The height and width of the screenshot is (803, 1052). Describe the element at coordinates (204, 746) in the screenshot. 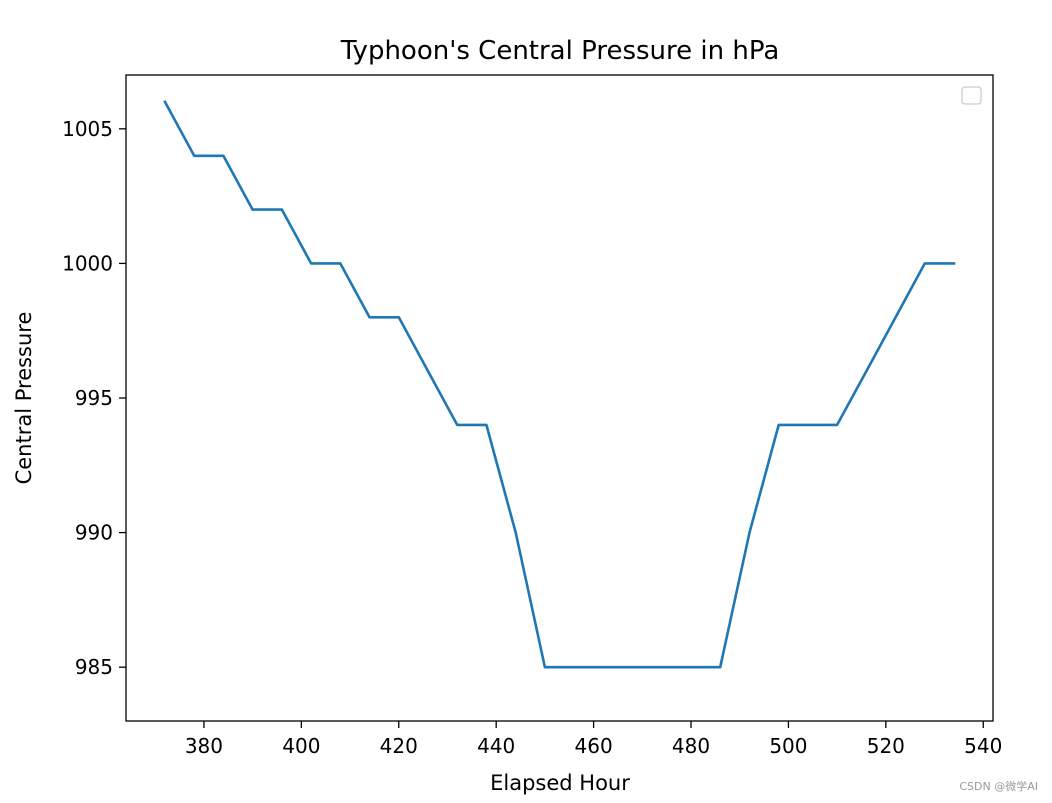

I see `x-tick-label: 380` at that location.